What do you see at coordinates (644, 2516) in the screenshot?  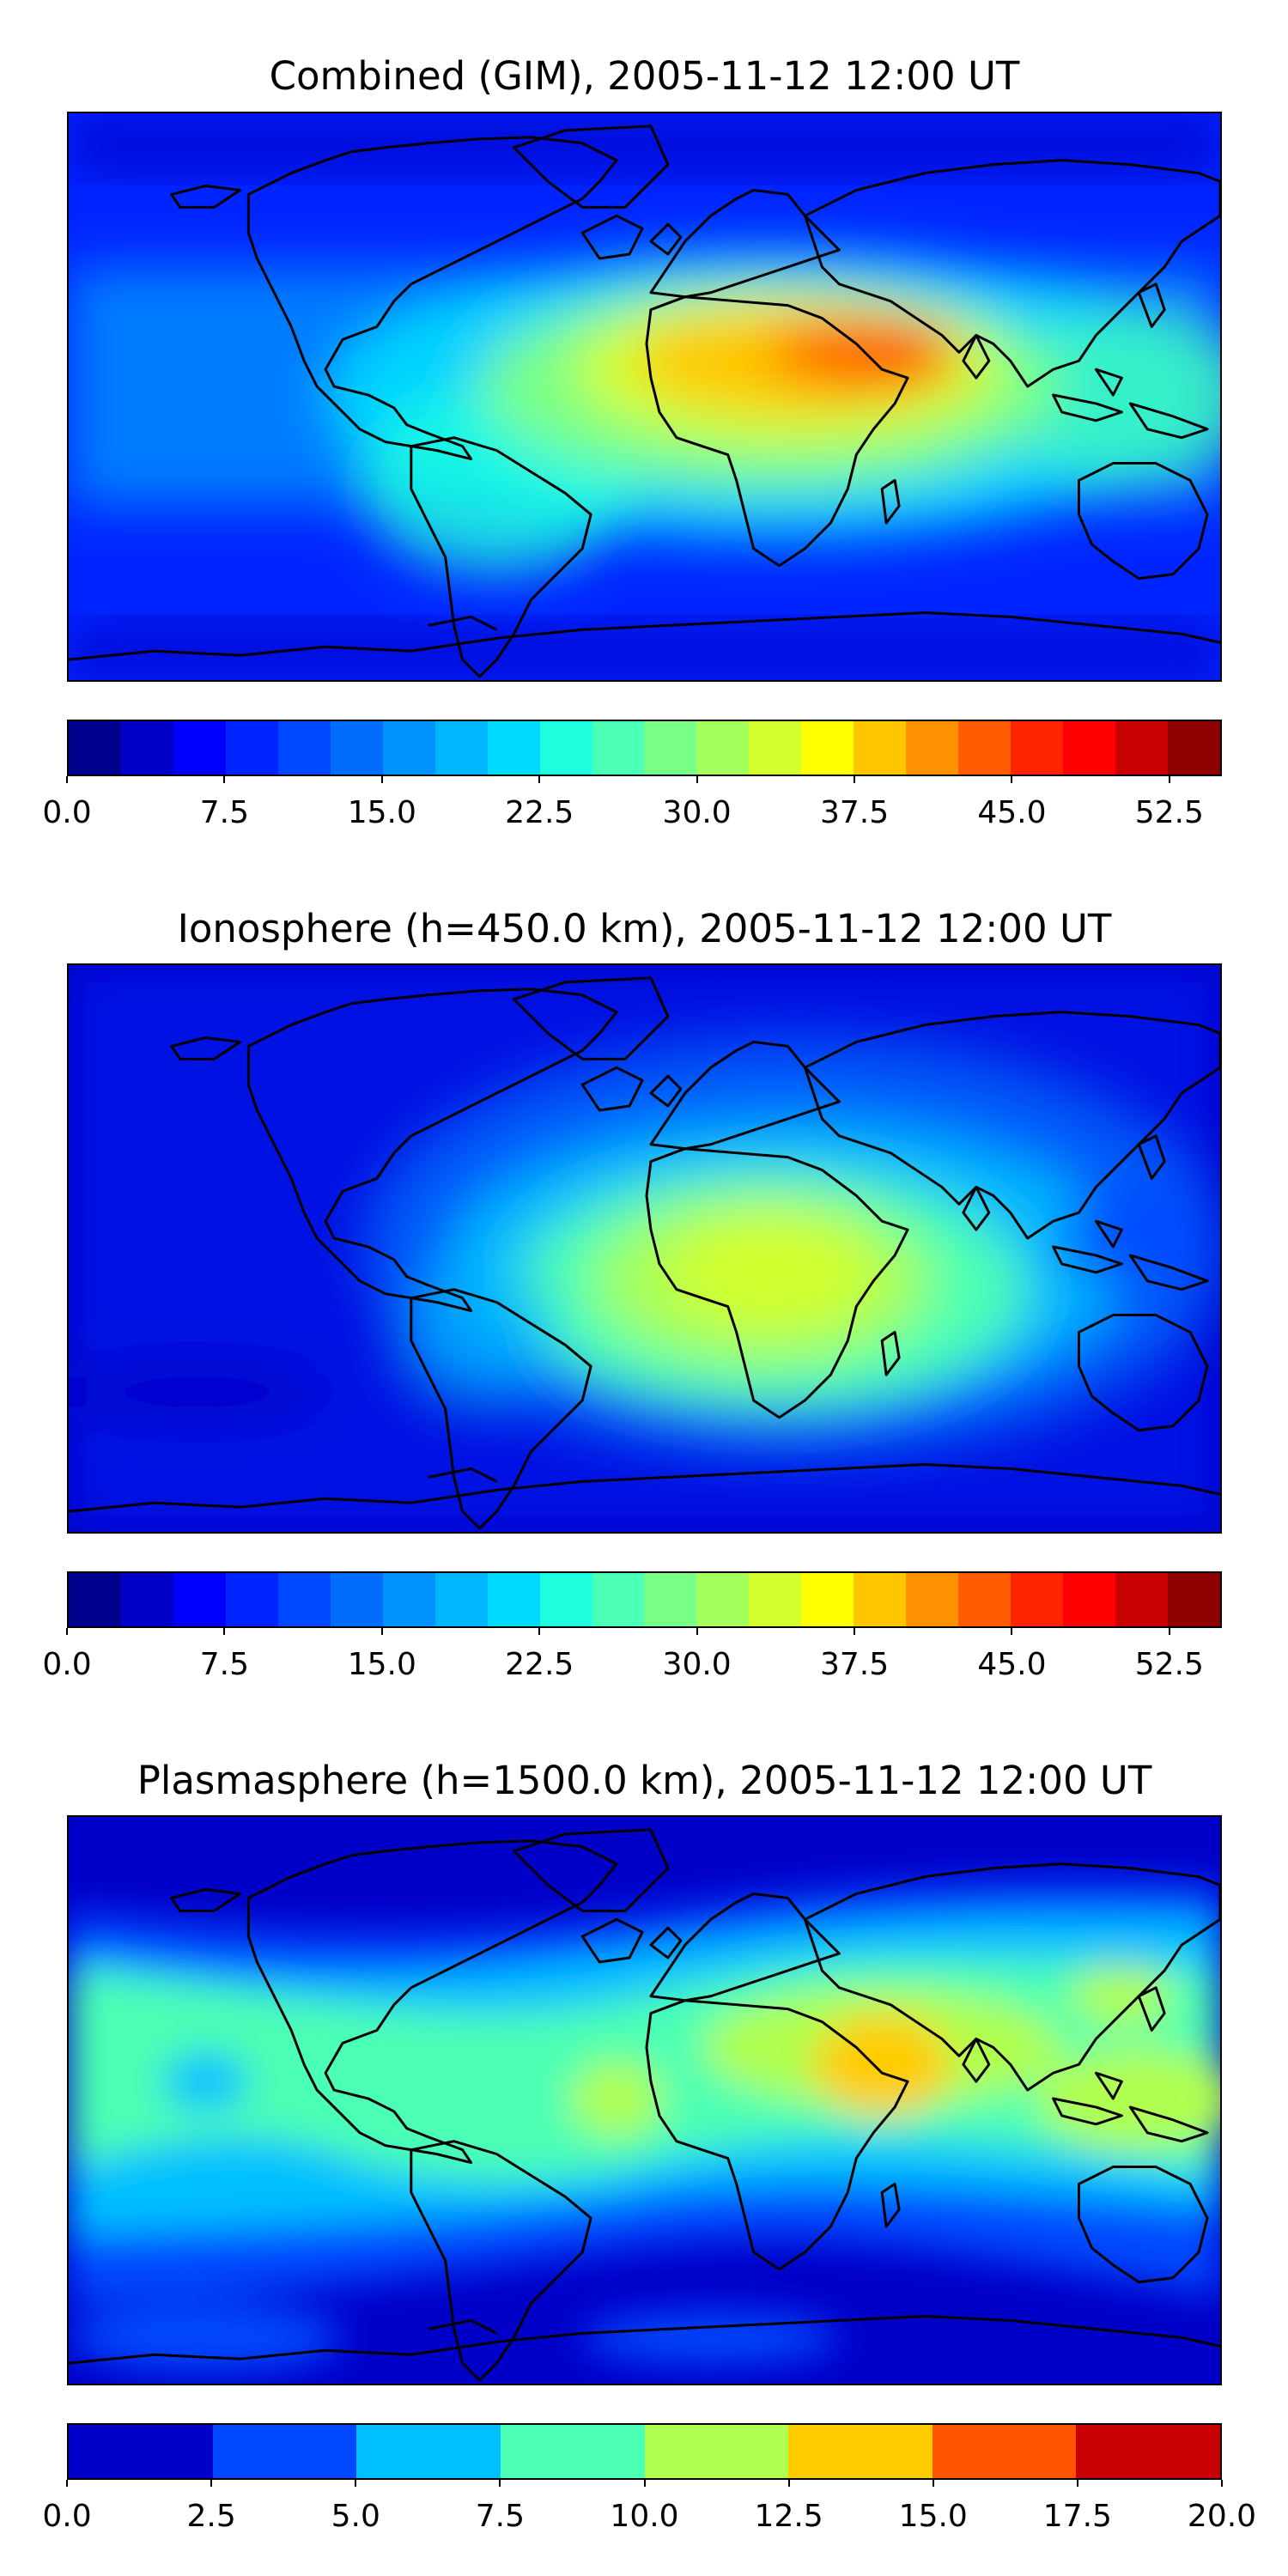 I see `colorbar-tick-label: 10.0` at bounding box center [644, 2516].